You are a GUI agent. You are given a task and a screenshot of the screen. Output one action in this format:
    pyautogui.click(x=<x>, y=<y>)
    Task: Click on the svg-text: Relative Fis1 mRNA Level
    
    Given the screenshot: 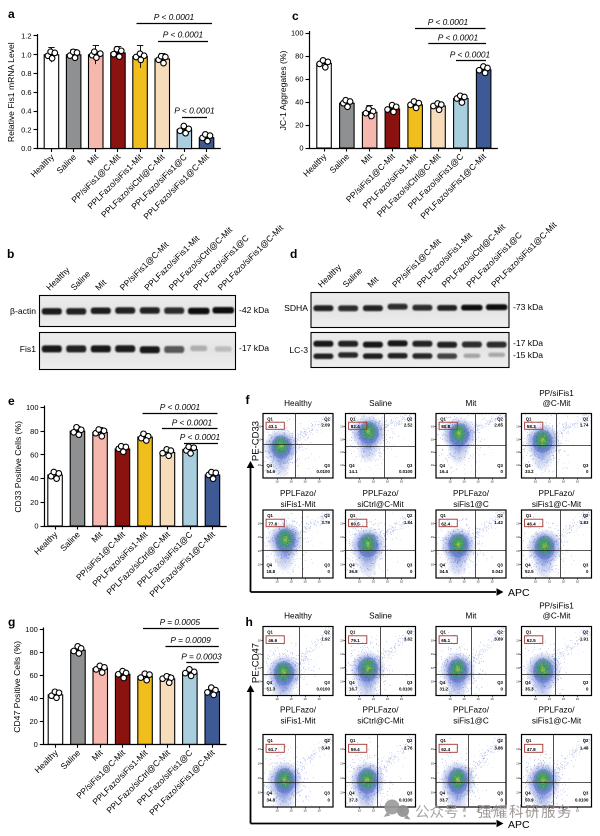 What is the action you would take?
    pyautogui.click(x=11, y=92)
    